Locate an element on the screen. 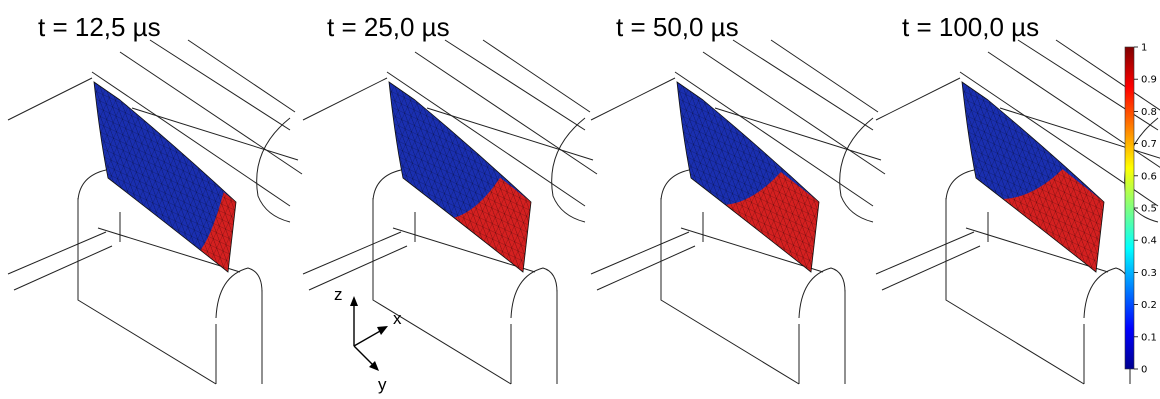 This screenshot has height=399, width=1160. x-axis-arrow is located at coordinates (368, 338).